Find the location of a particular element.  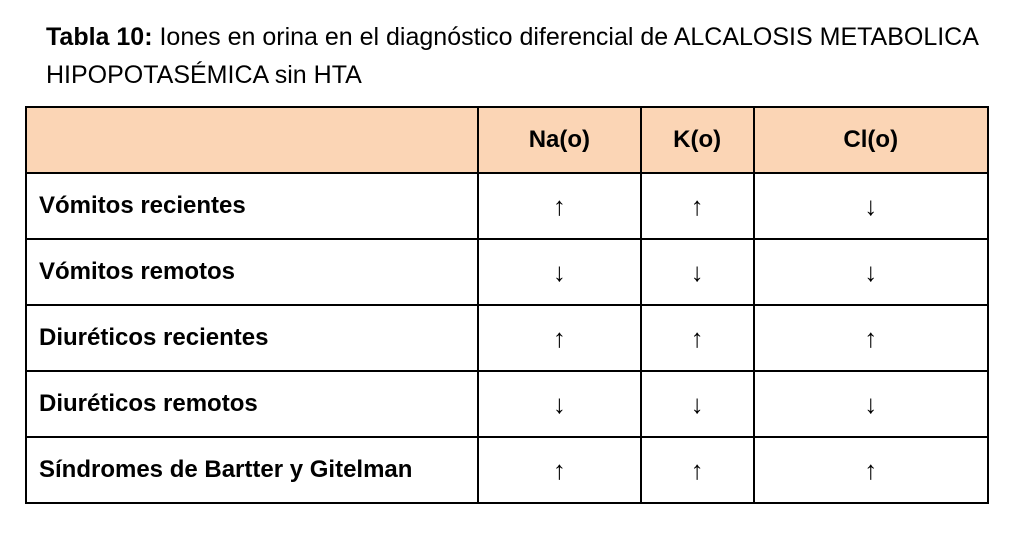

table-row: Diuréticos remotos ↓ ↓ ↓ is located at coordinates (507, 404).